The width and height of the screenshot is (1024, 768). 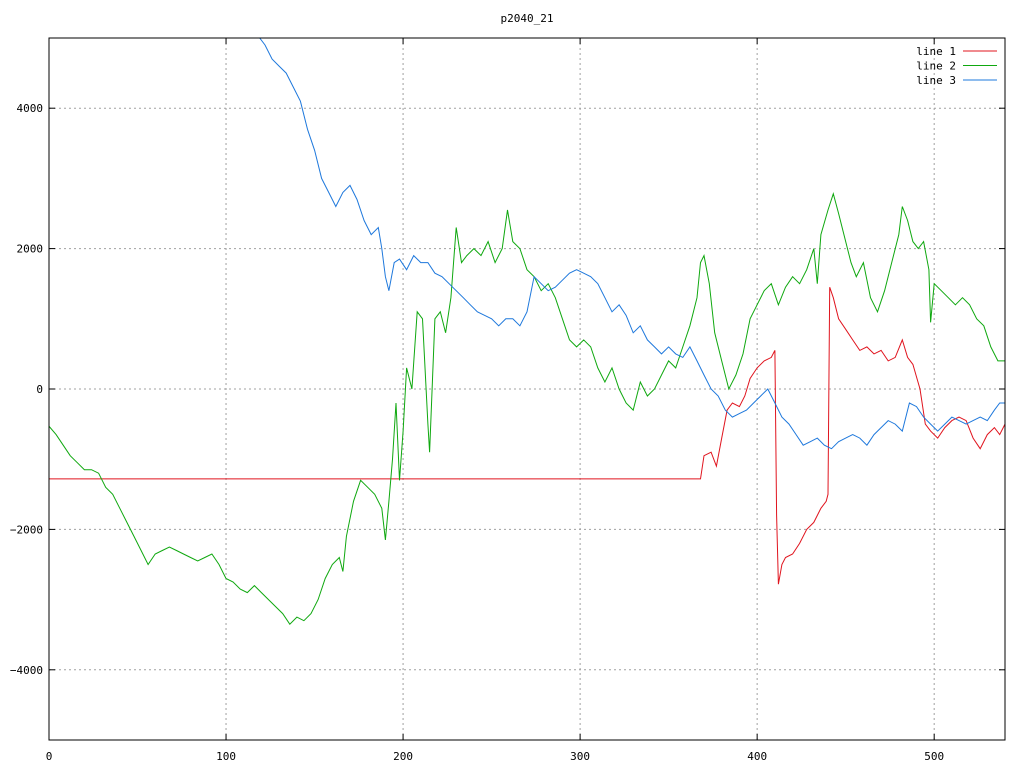 What do you see at coordinates (757, 756) in the screenshot?
I see `x-tick-label: 400` at bounding box center [757, 756].